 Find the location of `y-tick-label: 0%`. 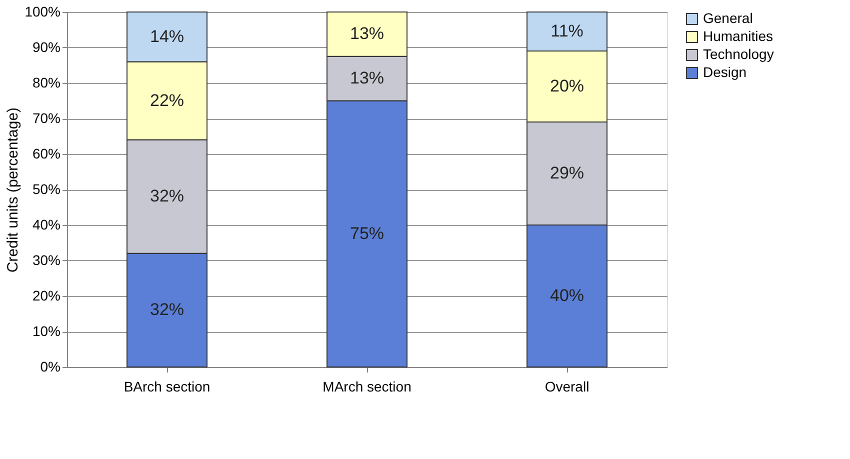

y-tick-label: 0% is located at coordinates (50, 366).